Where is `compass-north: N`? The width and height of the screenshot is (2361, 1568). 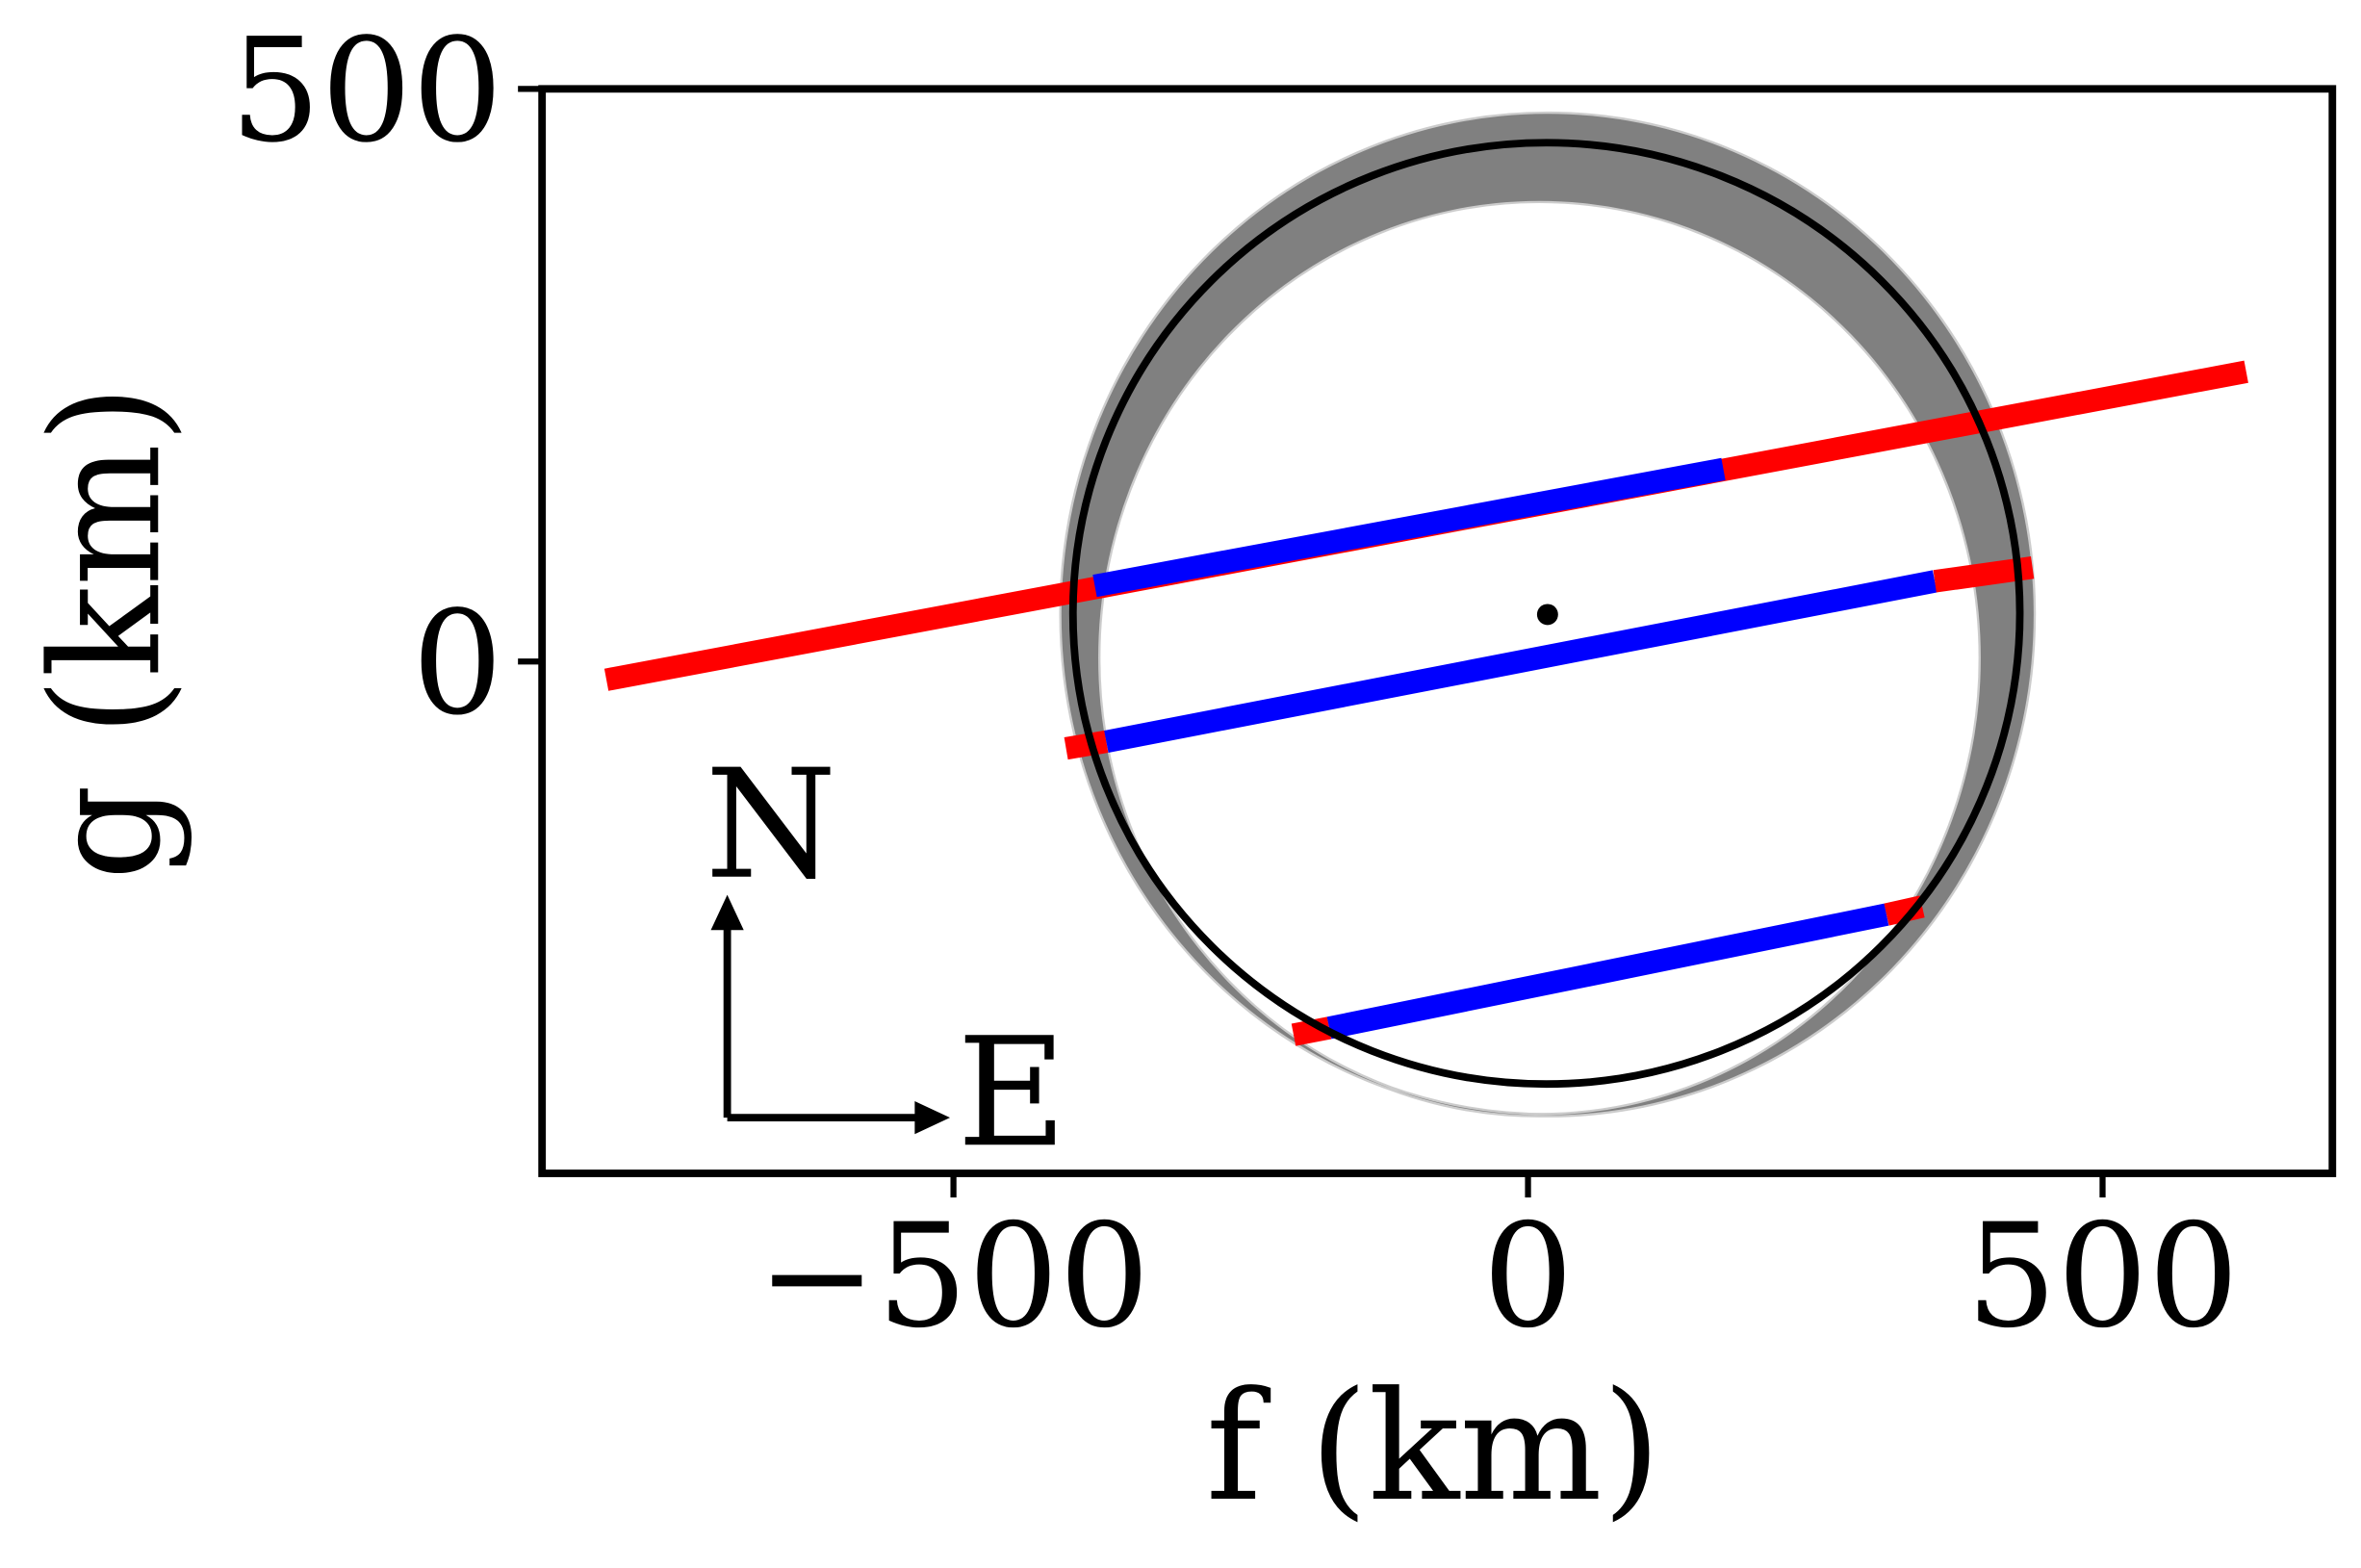 compass-north: N is located at coordinates (772, 825).